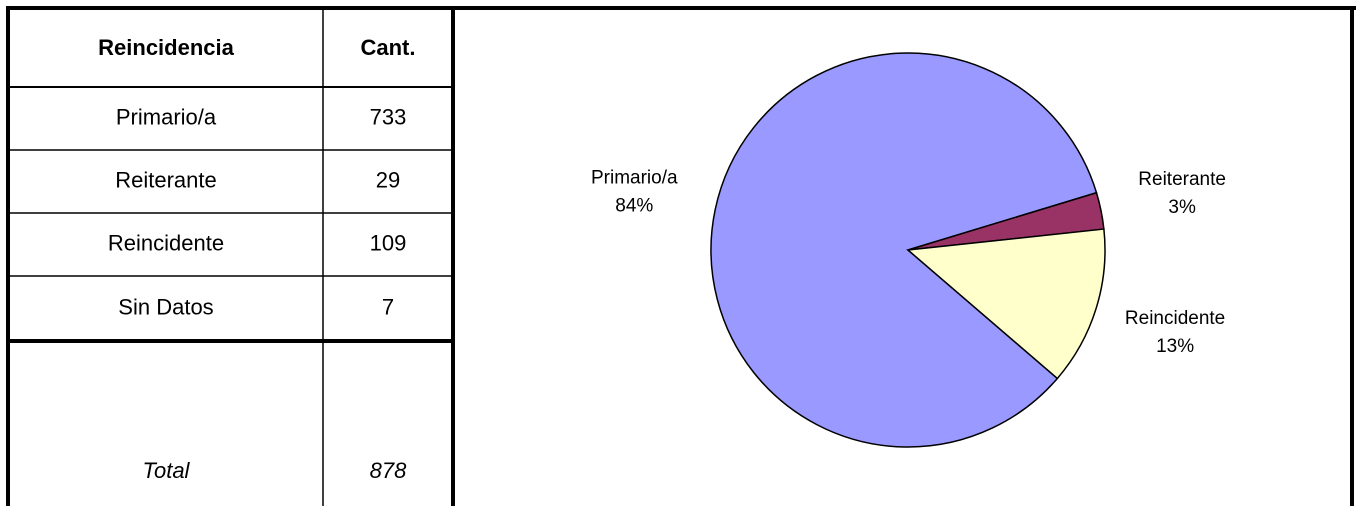  What do you see at coordinates (1006, 304) in the screenshot?
I see `pie-slice` at bounding box center [1006, 304].